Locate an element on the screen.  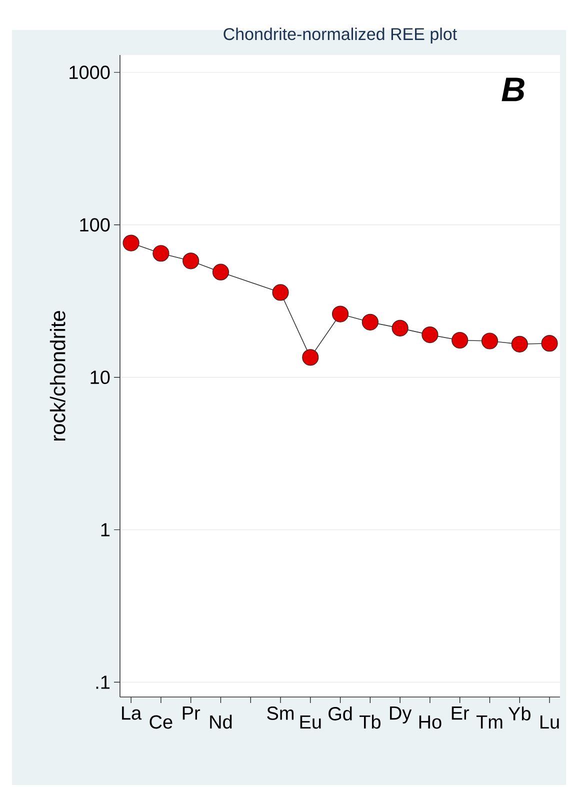
y-tick-label: .1 is located at coordinates (103, 682).